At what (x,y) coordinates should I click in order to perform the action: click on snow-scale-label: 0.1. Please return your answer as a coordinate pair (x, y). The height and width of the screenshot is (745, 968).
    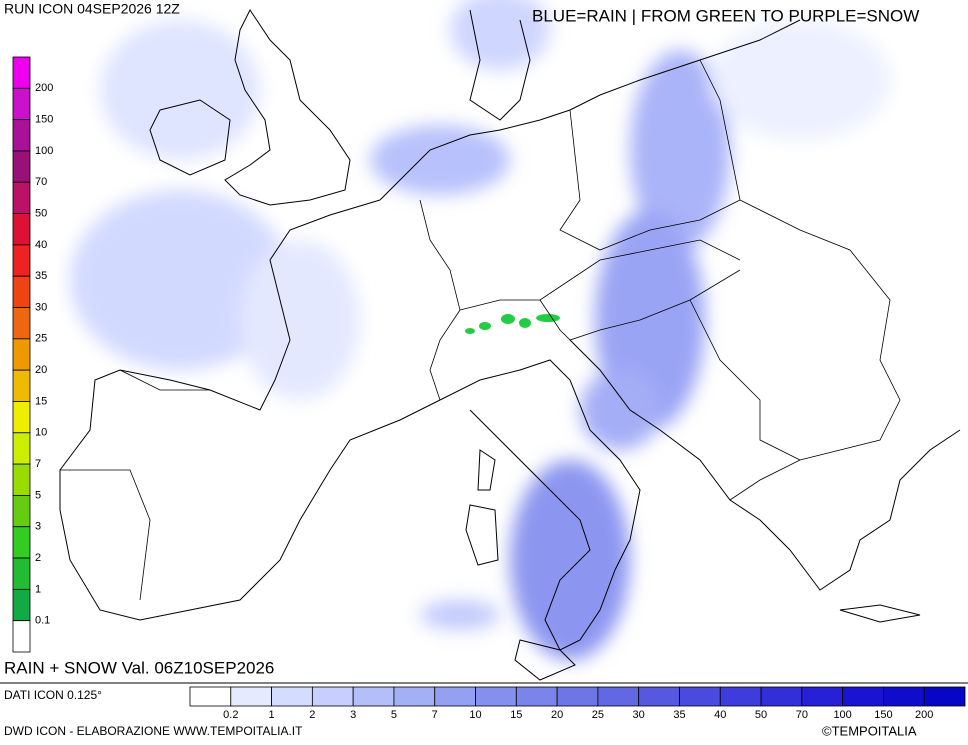
    Looking at the image, I should click on (42, 621).